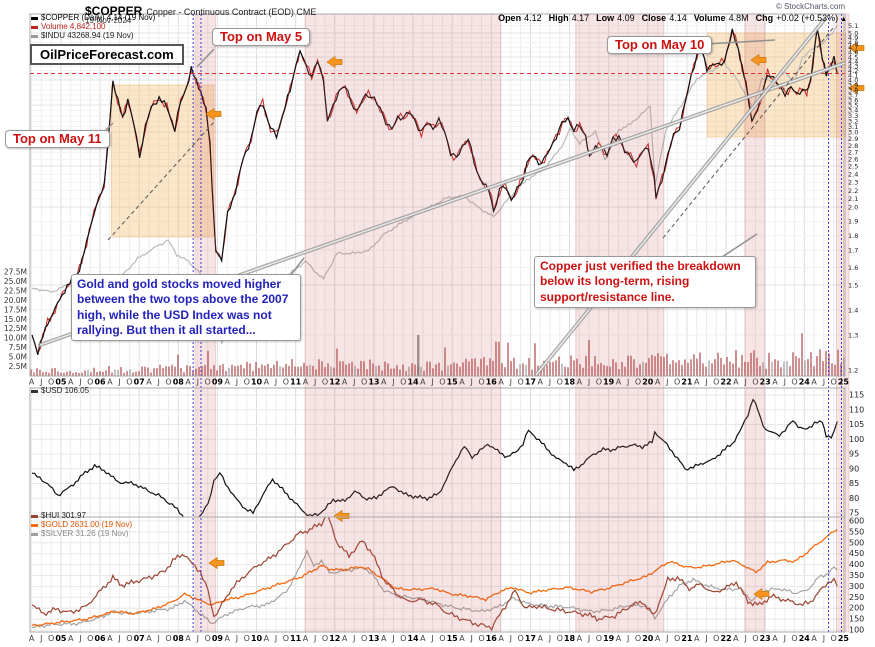 The image size is (875, 647). I want to click on legend-item: $SILVER 31.26 (19 Nov), so click(81, 534).